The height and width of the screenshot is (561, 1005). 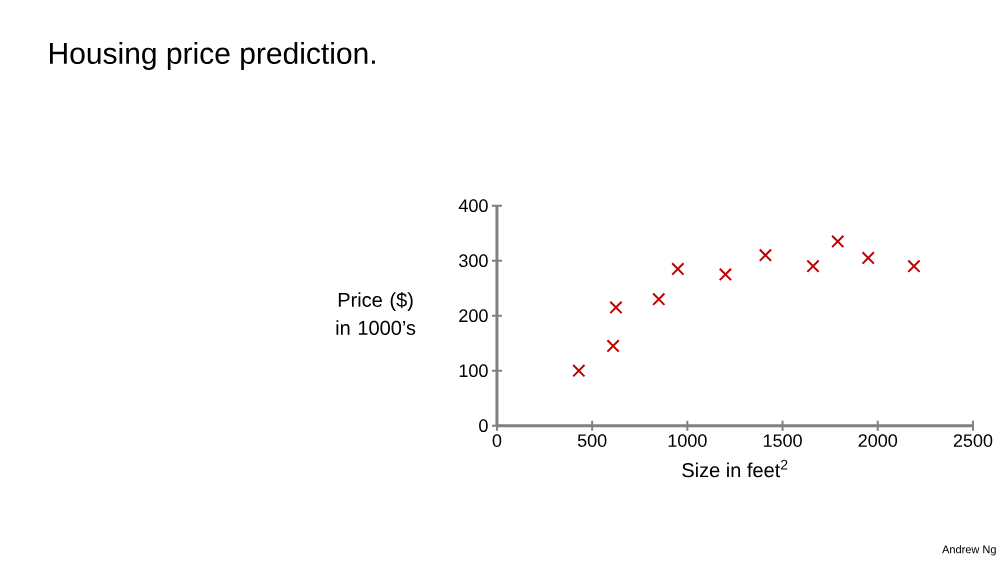 I want to click on x-axis-title: Size in feet$^{2}$, so click(x=735, y=468).